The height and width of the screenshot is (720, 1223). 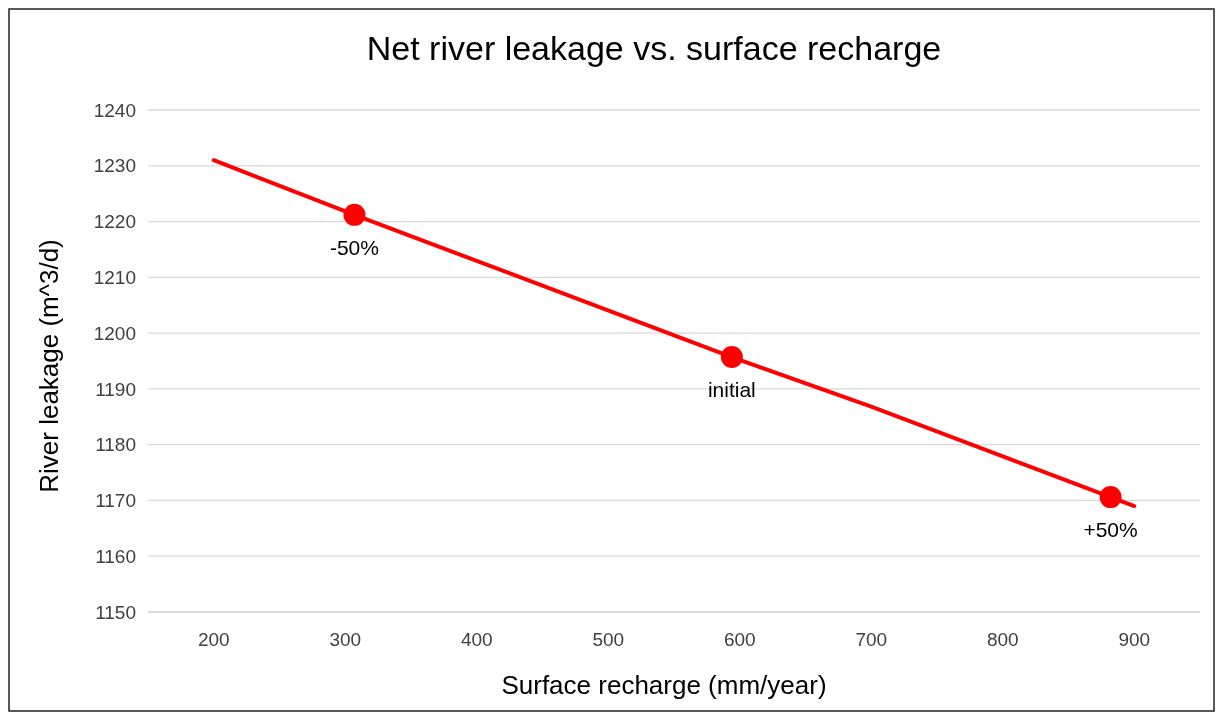 What do you see at coordinates (115, 612) in the screenshot?
I see `y-tick-label: 1150` at bounding box center [115, 612].